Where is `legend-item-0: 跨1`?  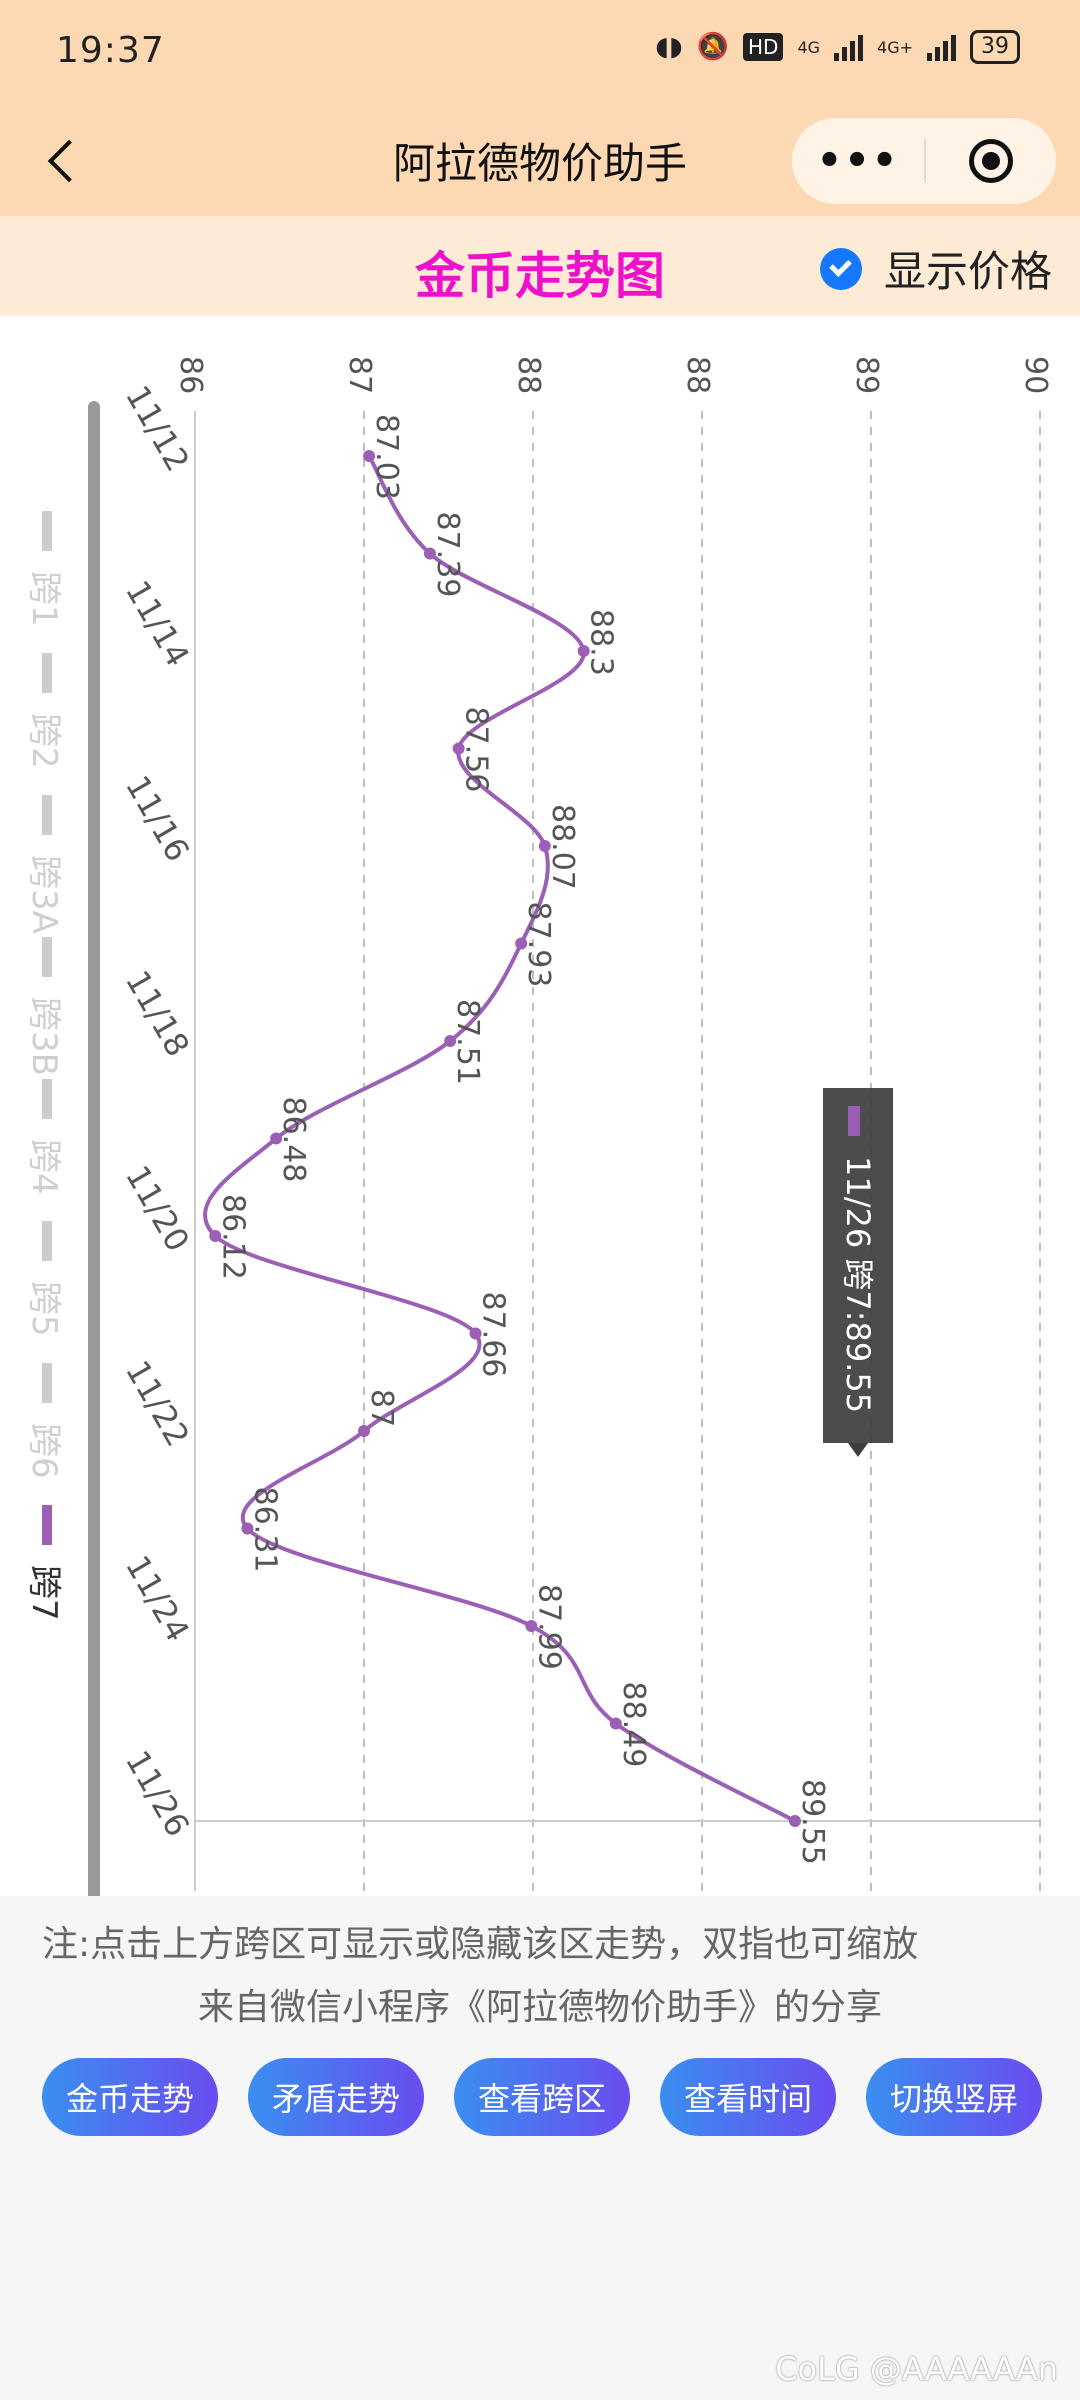
legend-item-0: 跨1 is located at coordinates (44, 599).